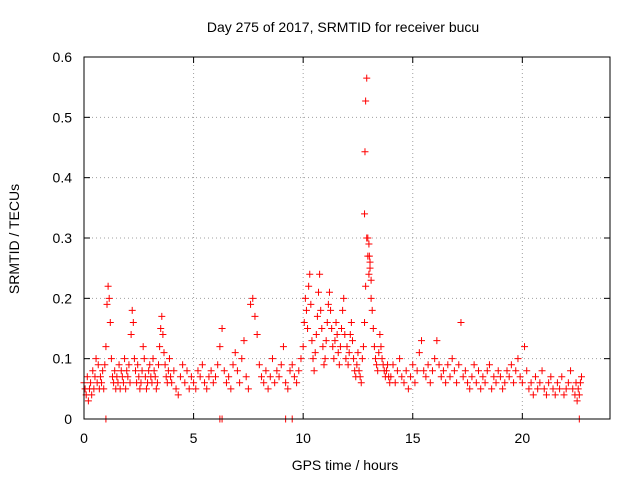  I want to click on y-tick-label: 0.3, so click(63, 238).